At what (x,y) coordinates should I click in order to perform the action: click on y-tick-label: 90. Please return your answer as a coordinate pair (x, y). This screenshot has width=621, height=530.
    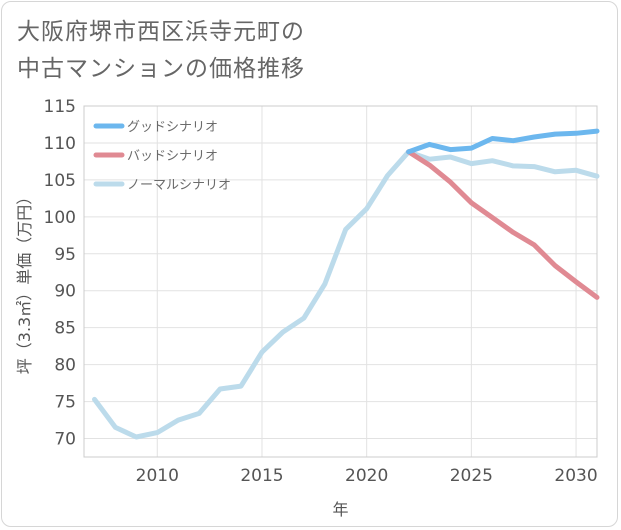
    Looking at the image, I should click on (65, 292).